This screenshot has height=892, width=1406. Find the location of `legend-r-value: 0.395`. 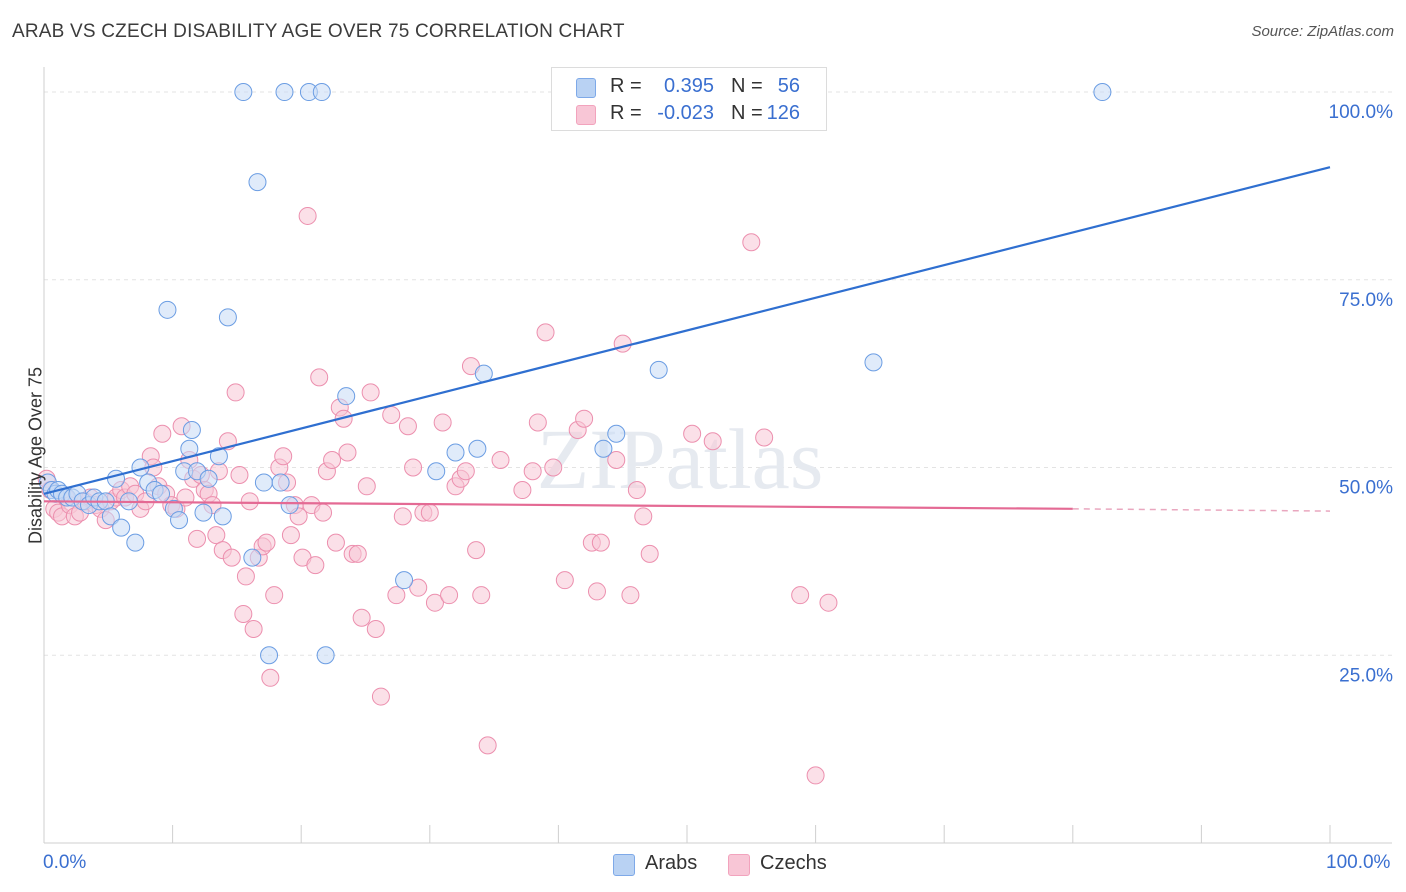

legend-r-value: 0.395 is located at coordinates (688, 86).